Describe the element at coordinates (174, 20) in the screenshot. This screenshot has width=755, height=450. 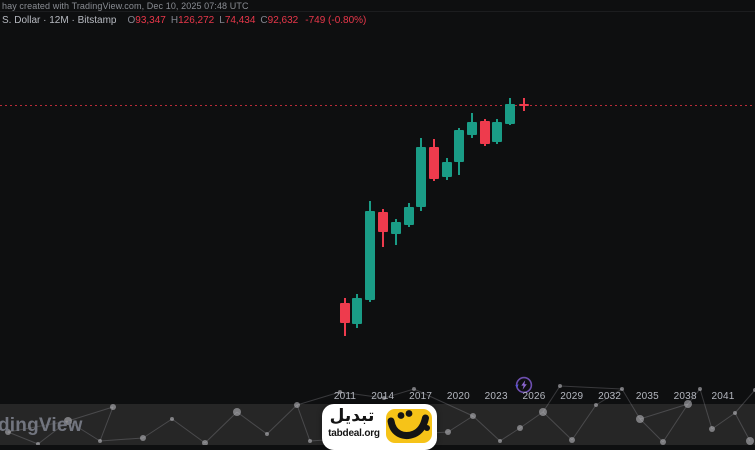
I see `high-label: H` at that location.